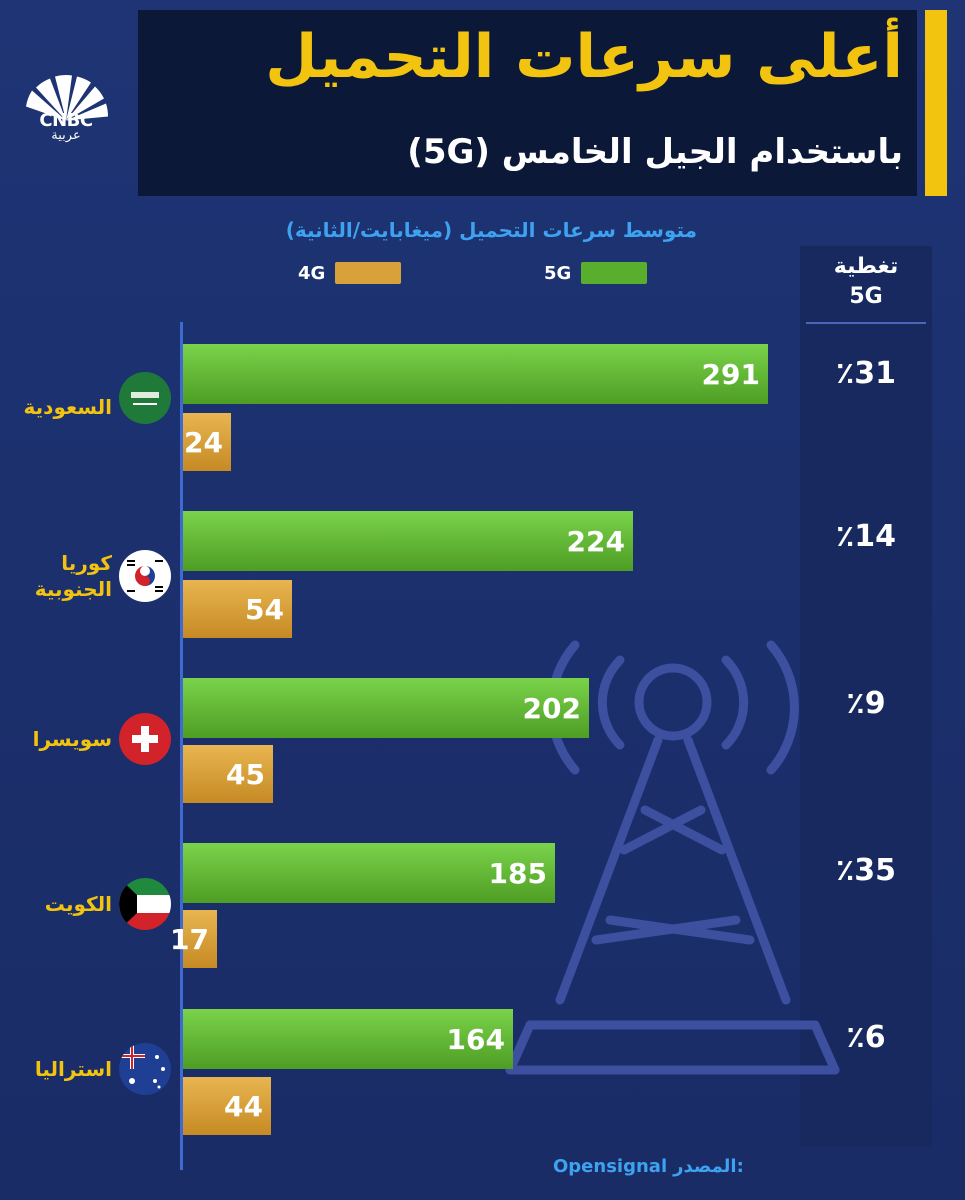 Image resolution: width=965 pixels, height=1200 pixels. What do you see at coordinates (145, 739) in the screenshot?
I see `flag-switzerland-icon` at bounding box center [145, 739].